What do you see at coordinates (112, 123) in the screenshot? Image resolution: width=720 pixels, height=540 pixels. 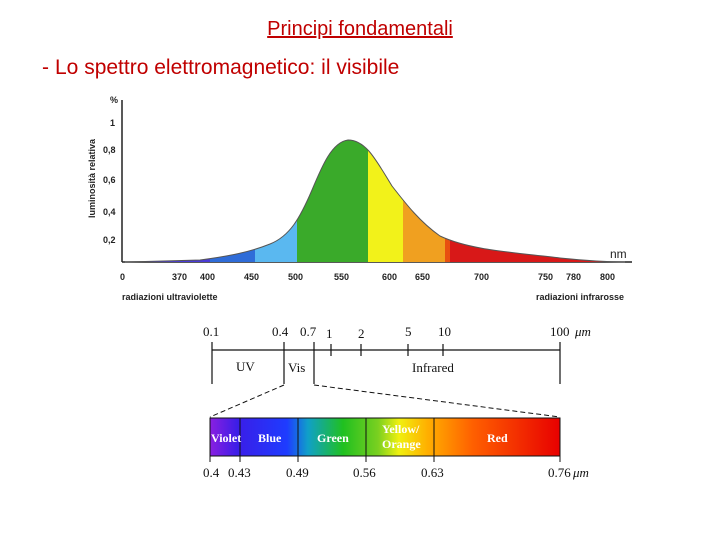 I see `y-tick-label: 1` at bounding box center [112, 123].